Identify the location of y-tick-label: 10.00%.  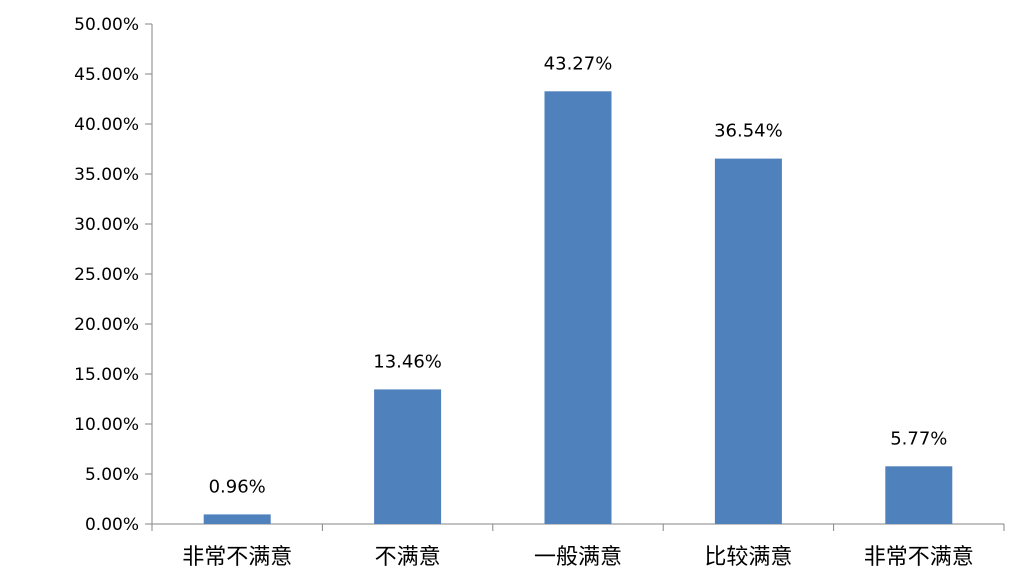
(106, 425).